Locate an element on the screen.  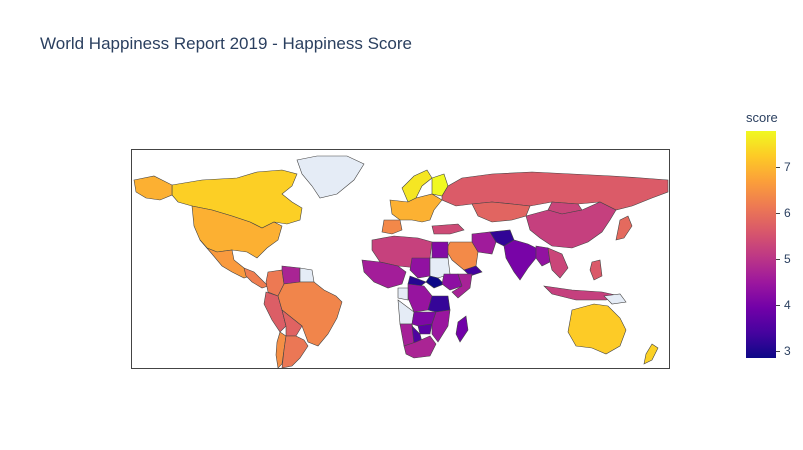
region-saudi-arabia is located at coordinates (462, 256).